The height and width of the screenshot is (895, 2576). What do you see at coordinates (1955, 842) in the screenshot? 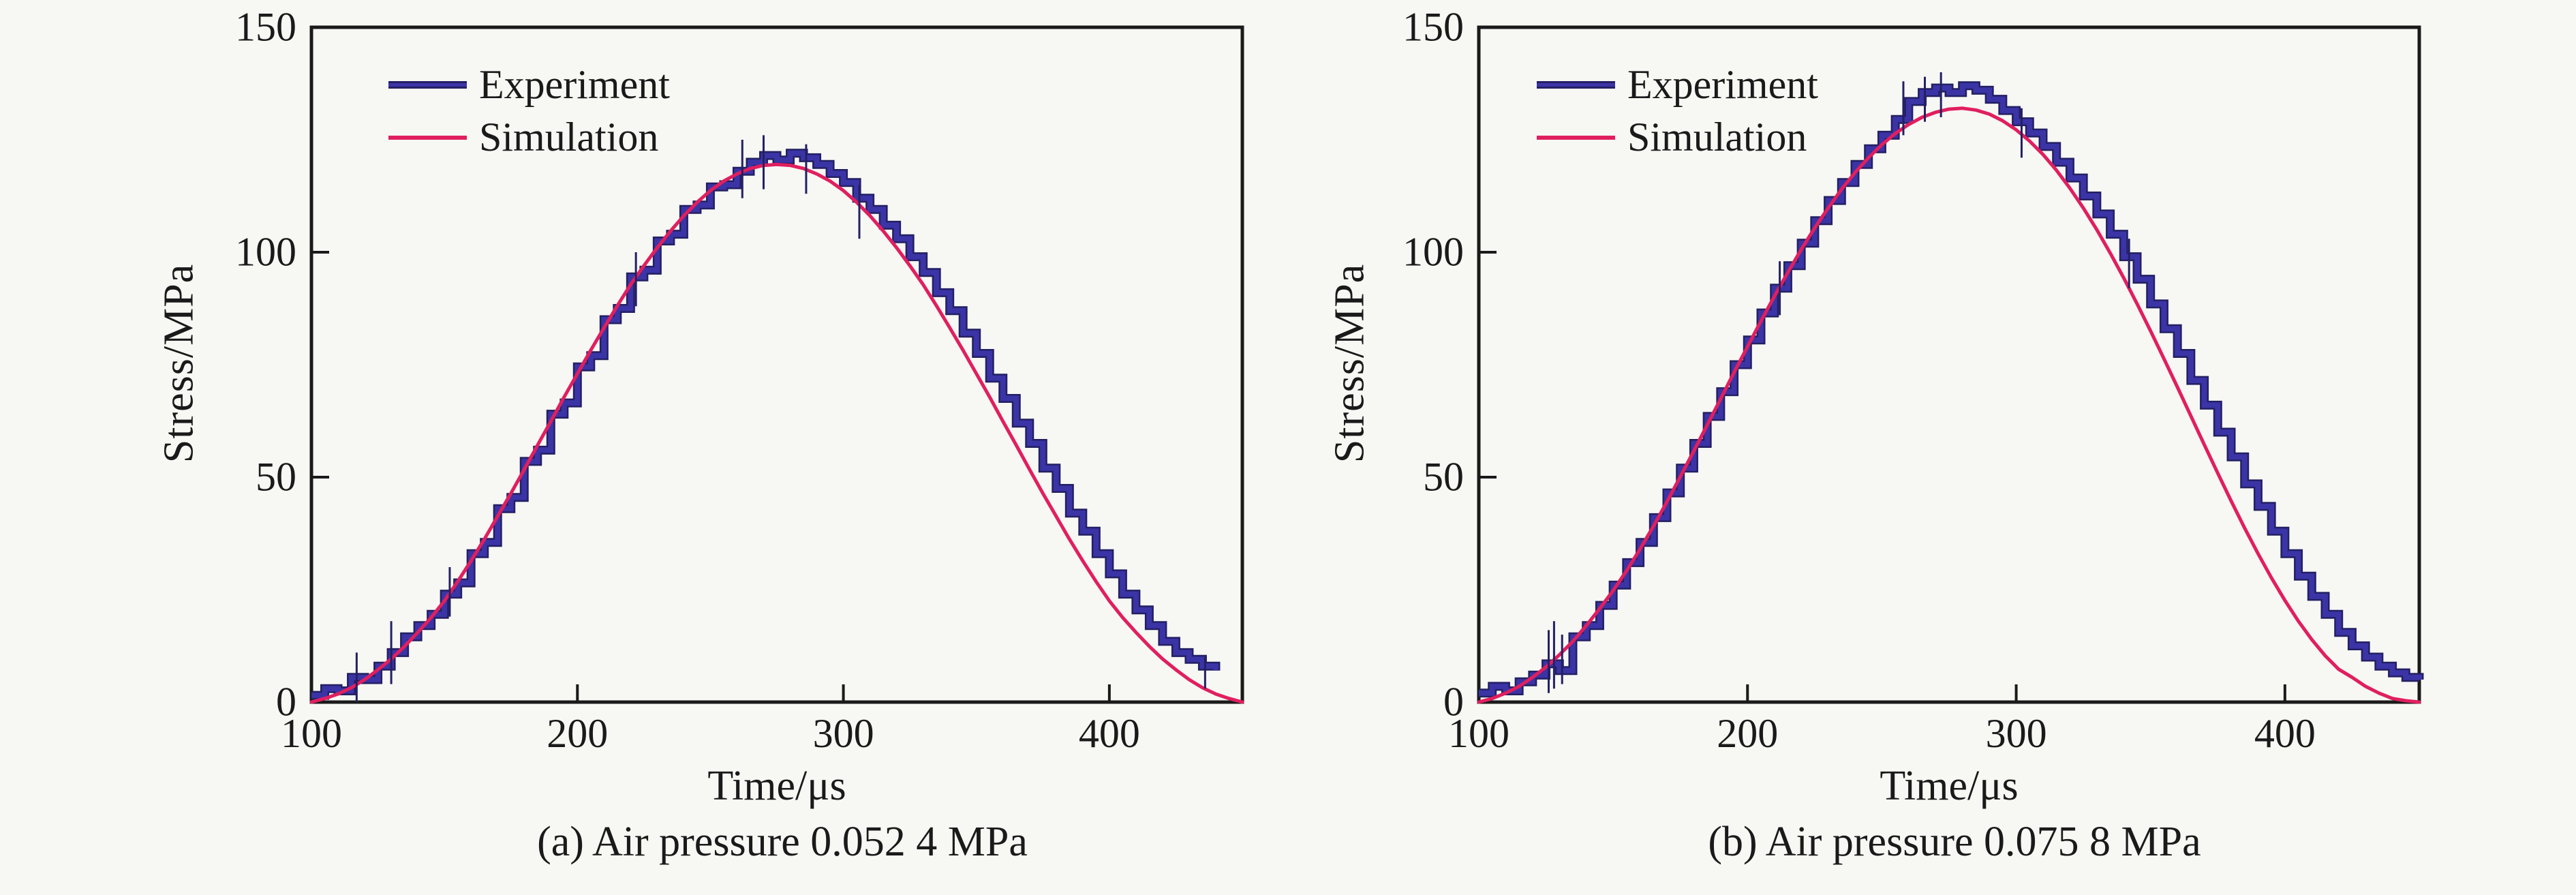
I see `caption-b: (b) Air pressure 0.075 8 MPa` at bounding box center [1955, 842].